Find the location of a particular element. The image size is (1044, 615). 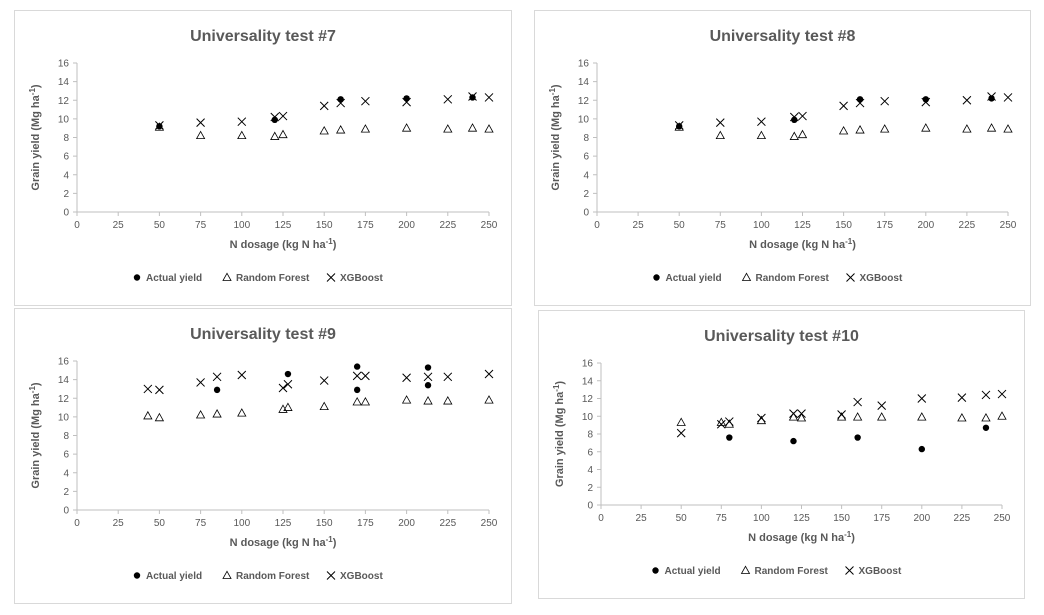

chart-title: Universality test #7 is located at coordinates (263, 36).